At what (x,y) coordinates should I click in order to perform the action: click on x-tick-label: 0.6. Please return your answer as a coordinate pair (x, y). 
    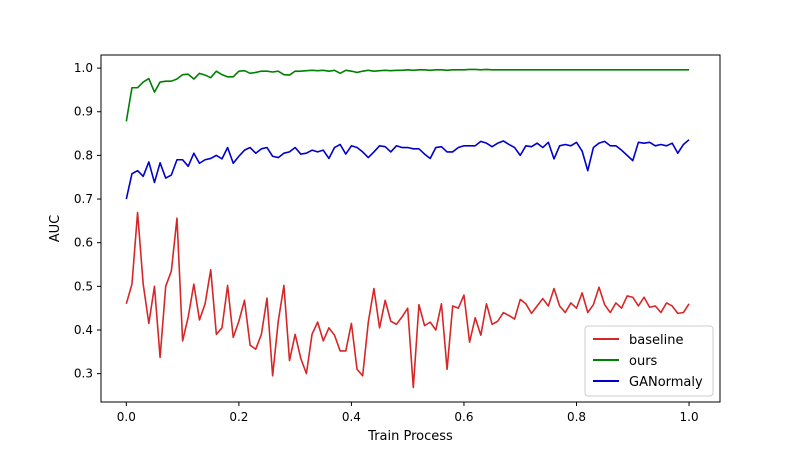
    Looking at the image, I should click on (463, 417).